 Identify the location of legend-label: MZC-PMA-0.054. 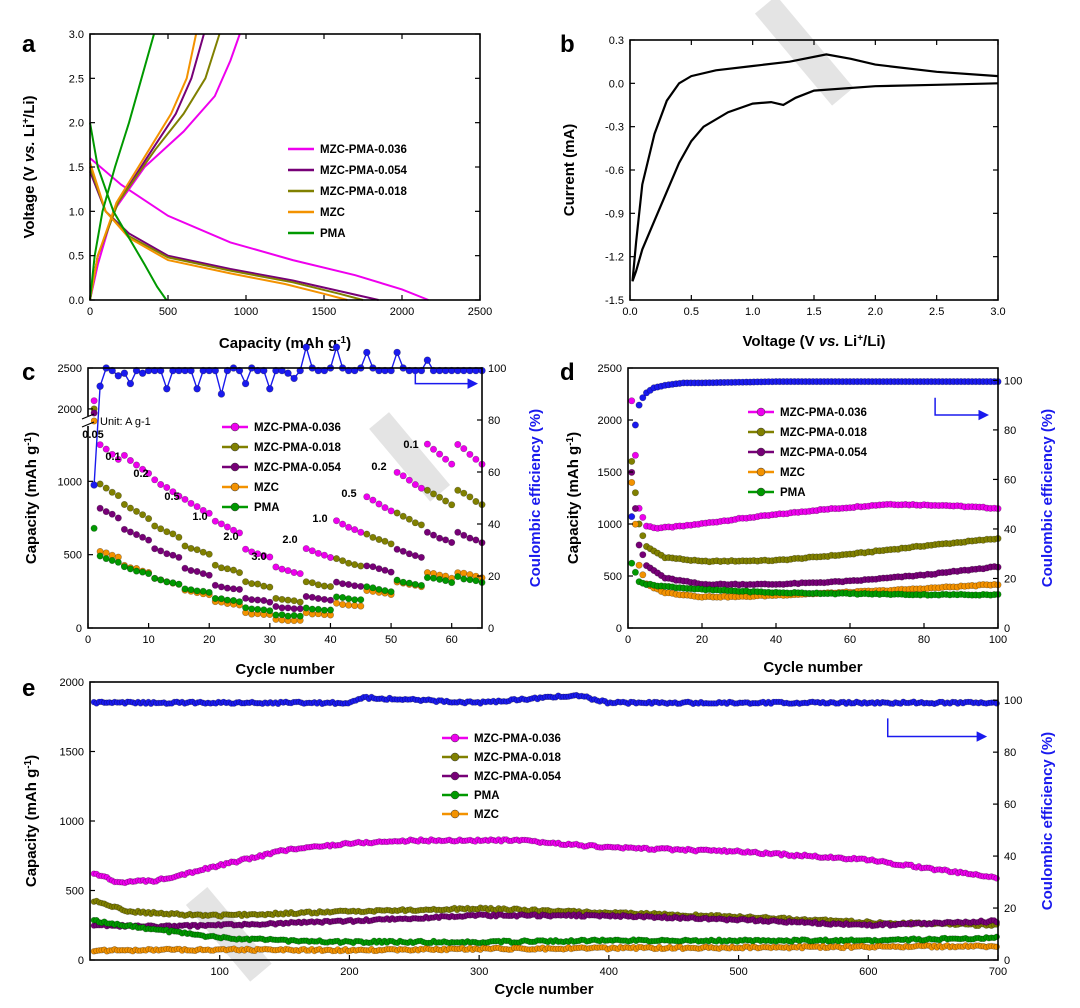
(824, 453).